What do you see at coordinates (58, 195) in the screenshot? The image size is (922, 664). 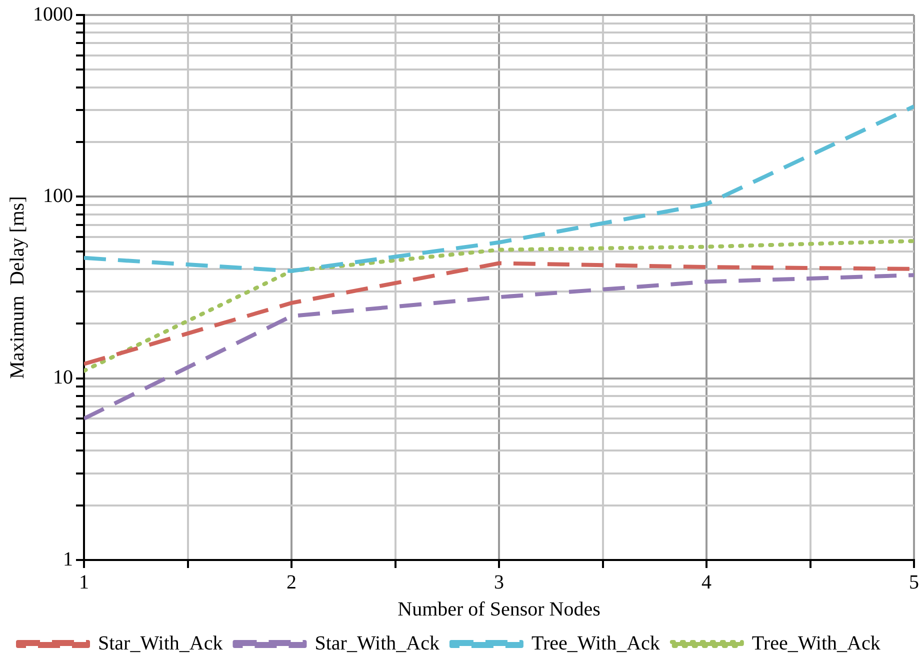 I see `y-tick-label: 100` at bounding box center [58, 195].